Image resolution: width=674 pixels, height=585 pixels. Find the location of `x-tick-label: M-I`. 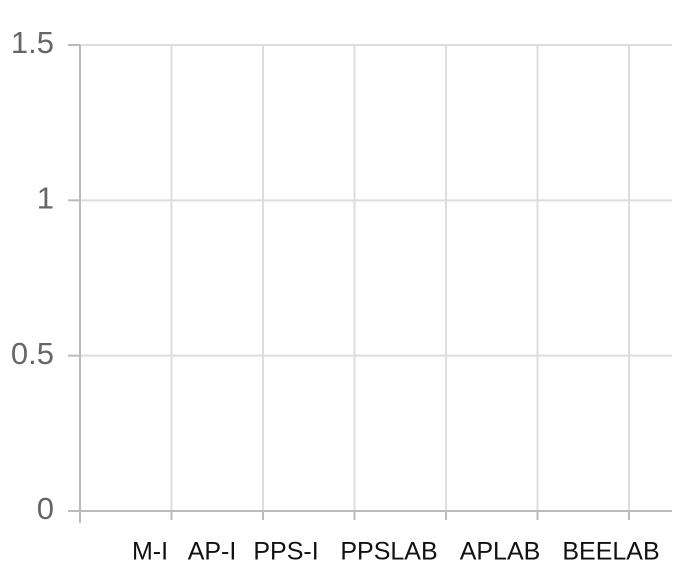

x-tick-label: M-I is located at coordinates (150, 552).